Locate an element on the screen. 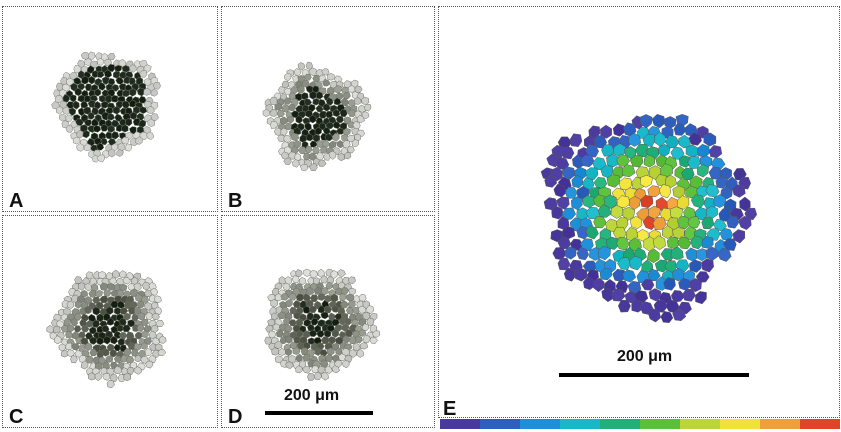 This screenshot has width=841, height=432. scale-bar-label-large: 200 μm is located at coordinates (645, 356).